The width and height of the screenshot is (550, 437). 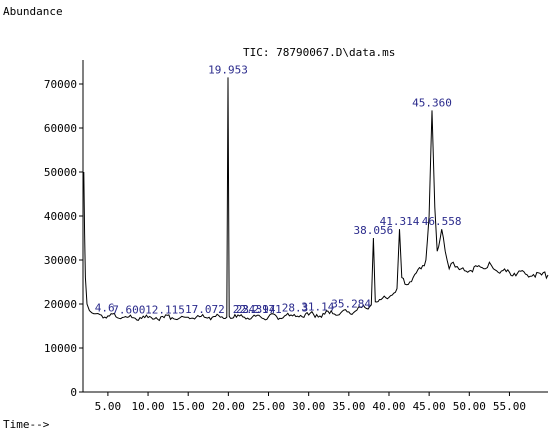 I want to click on peak-label: 28.3, so click(x=295, y=308).